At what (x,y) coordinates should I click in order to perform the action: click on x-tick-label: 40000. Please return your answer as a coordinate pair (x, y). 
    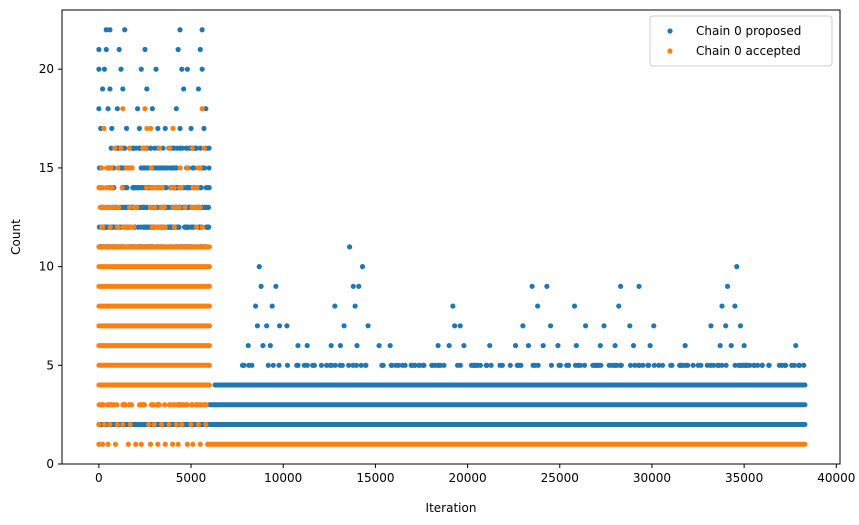
    Looking at the image, I should click on (836, 478).